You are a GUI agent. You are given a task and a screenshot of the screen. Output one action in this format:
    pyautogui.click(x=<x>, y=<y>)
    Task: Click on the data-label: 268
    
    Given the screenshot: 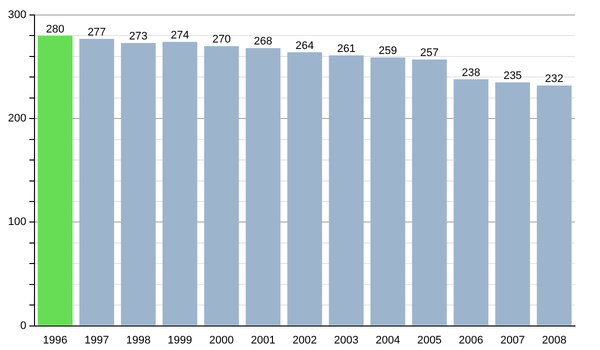 What is the action you would take?
    pyautogui.click(x=263, y=42)
    